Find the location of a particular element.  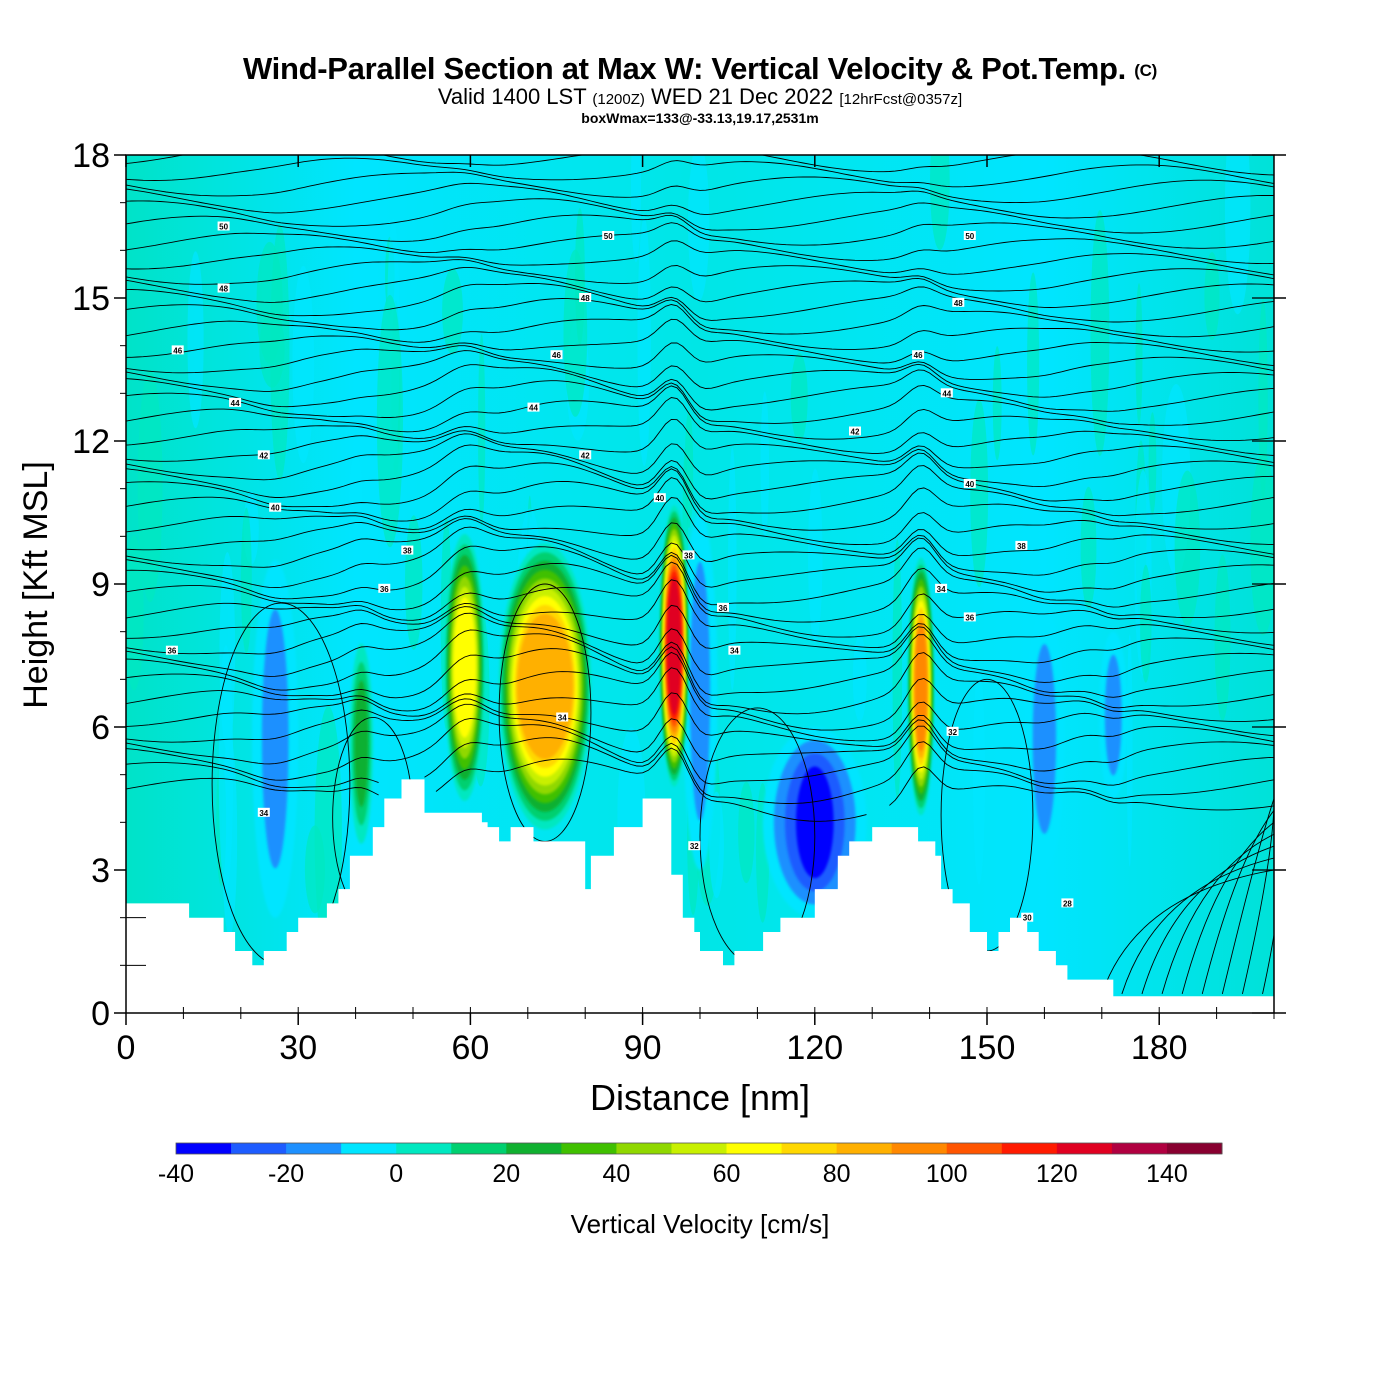

theta-label-text: 48 is located at coordinates (223, 289).